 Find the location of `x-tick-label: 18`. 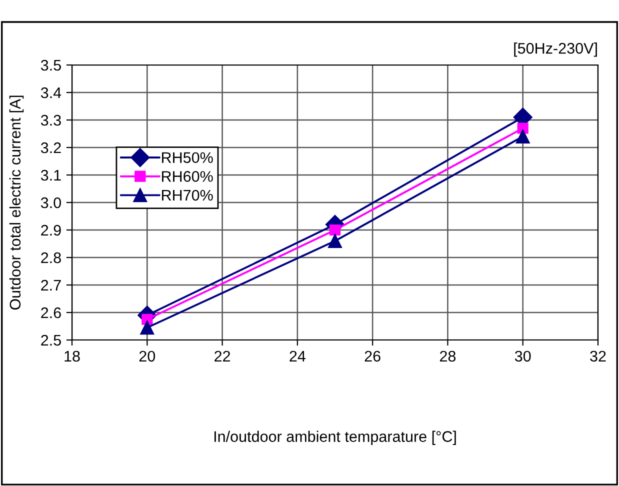

x-tick-label: 18 is located at coordinates (72, 356).